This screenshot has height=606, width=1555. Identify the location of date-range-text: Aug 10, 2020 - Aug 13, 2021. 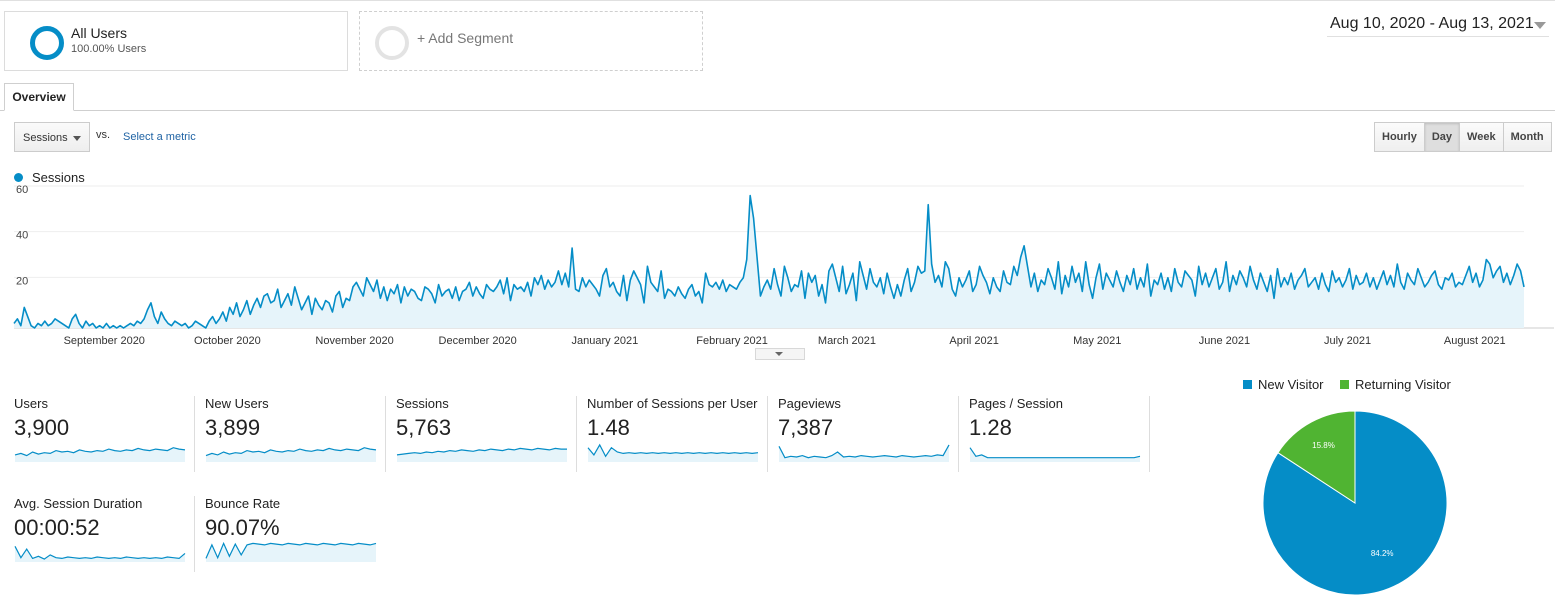
(1432, 23).